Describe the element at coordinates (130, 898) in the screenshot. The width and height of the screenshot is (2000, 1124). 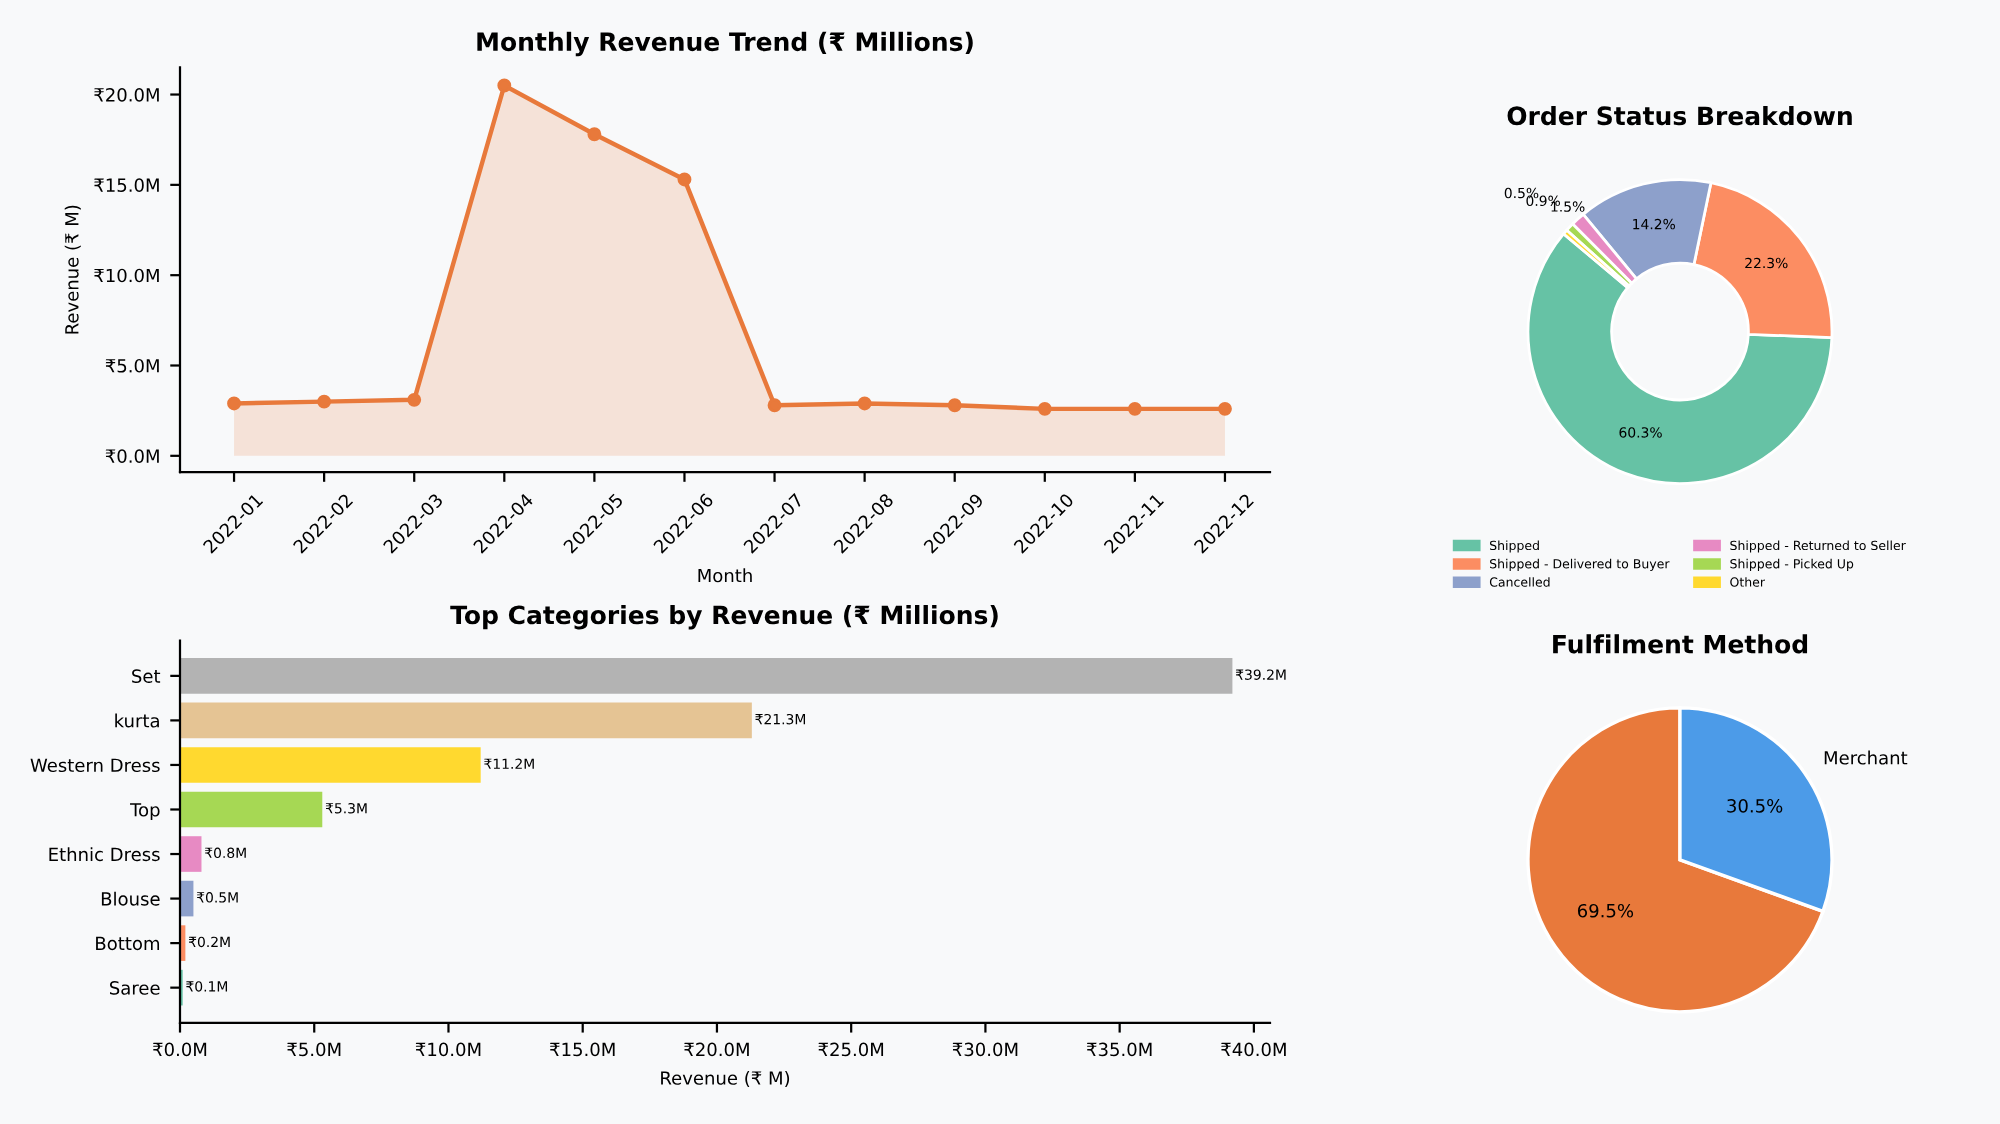
I see `y-tick-label: Blouse` at that location.